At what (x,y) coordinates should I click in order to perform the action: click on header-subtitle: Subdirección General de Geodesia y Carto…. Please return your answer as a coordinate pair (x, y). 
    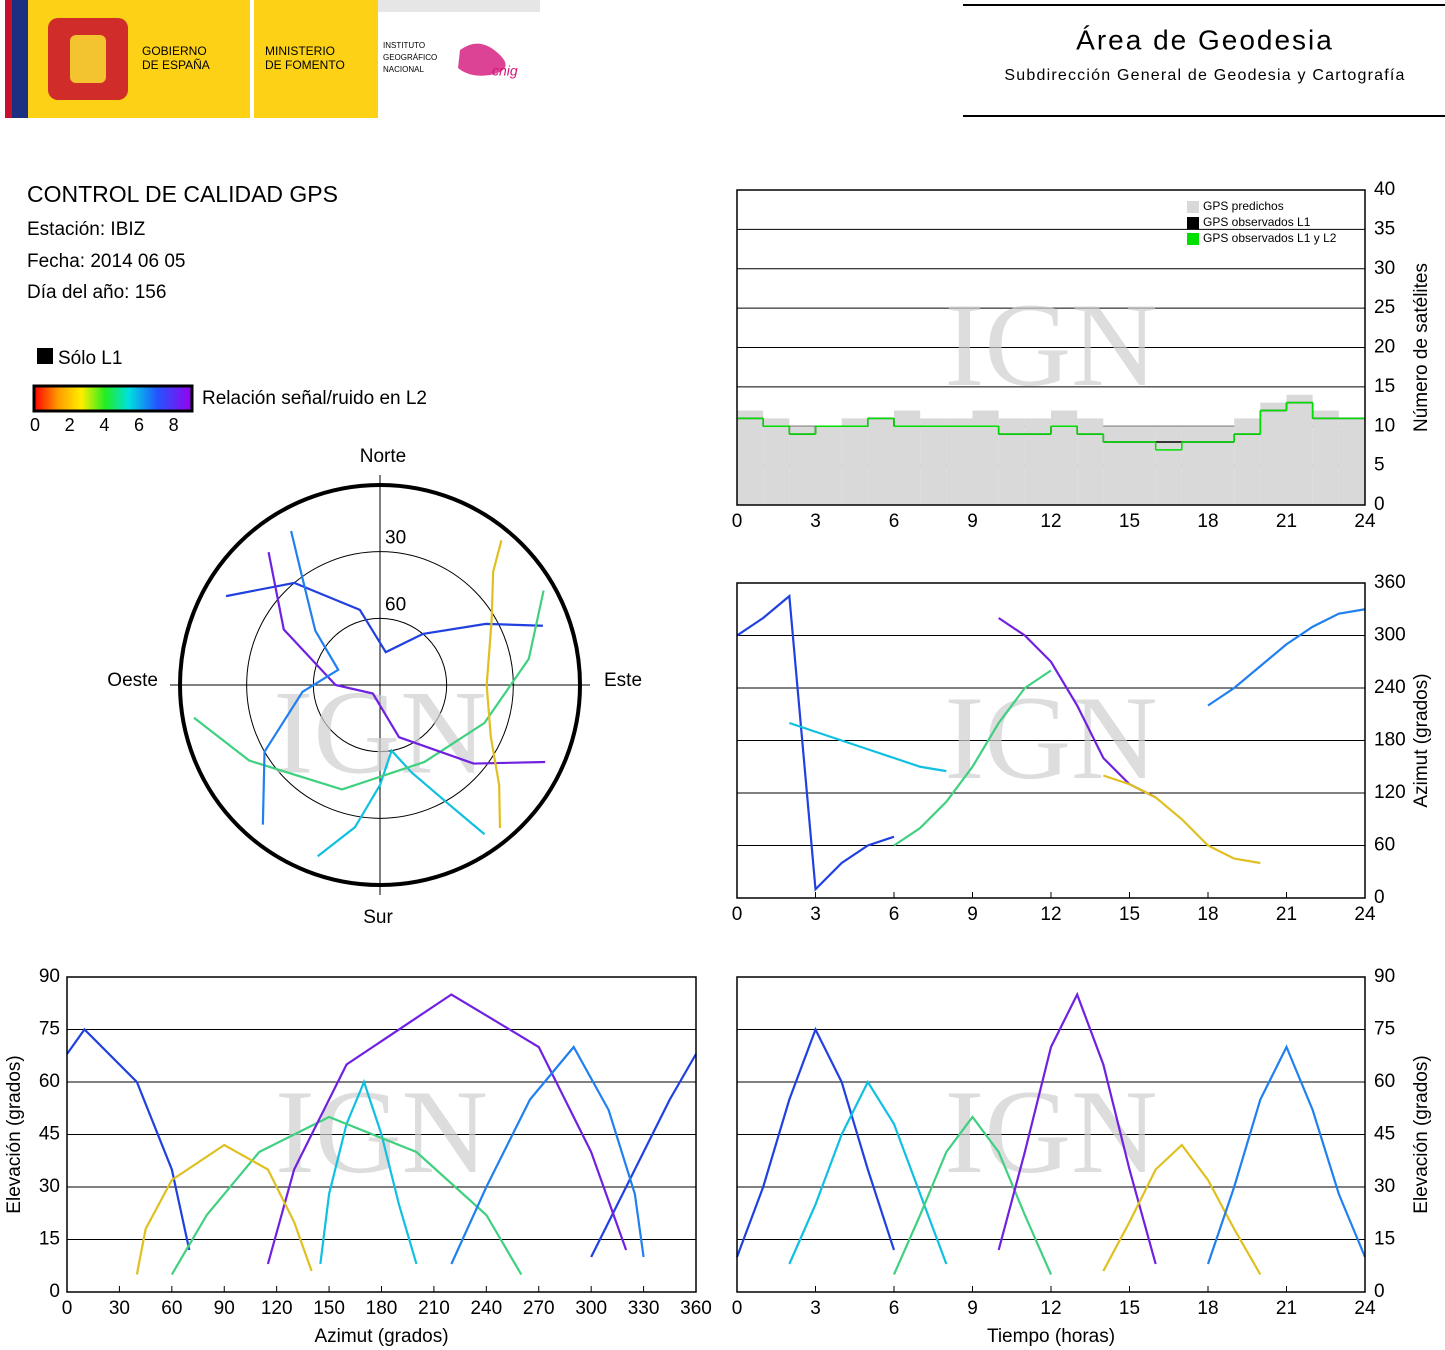
    Looking at the image, I should click on (1204, 75).